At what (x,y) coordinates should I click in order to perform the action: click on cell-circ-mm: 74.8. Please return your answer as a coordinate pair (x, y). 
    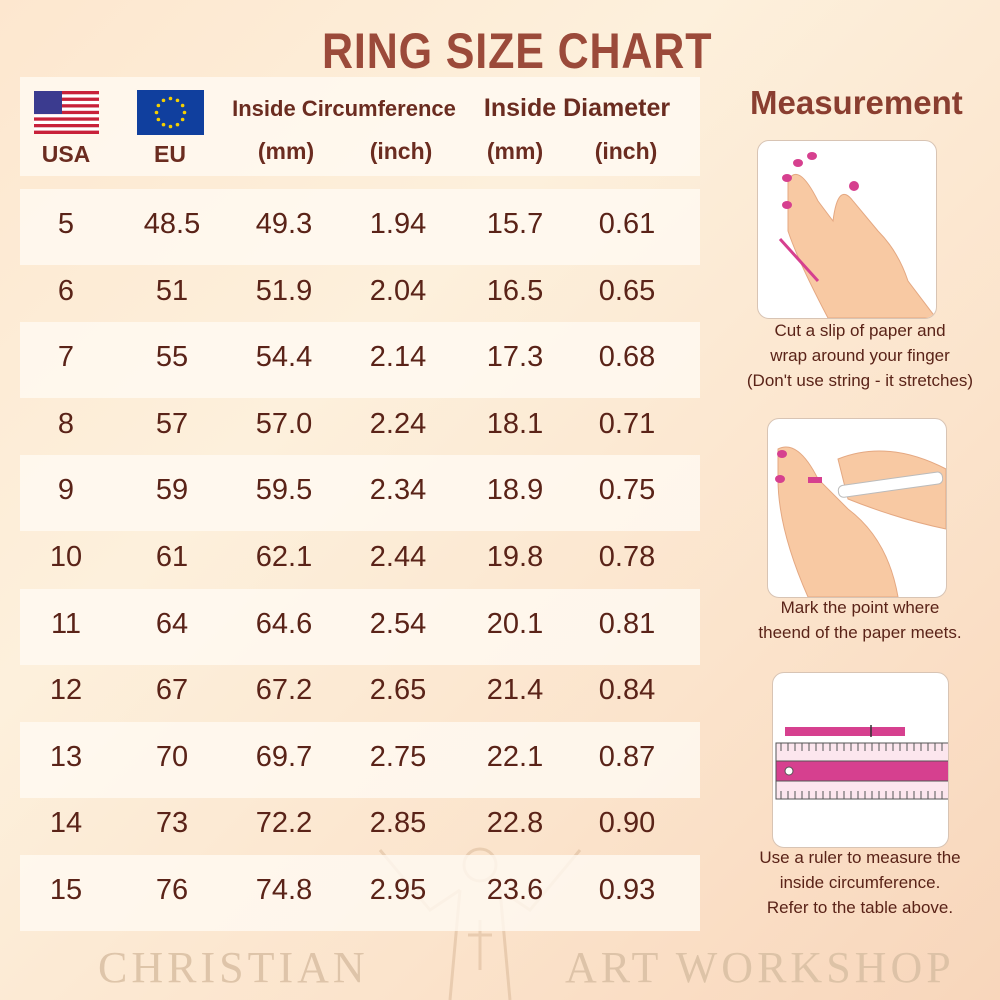
    Looking at the image, I should click on (284, 890).